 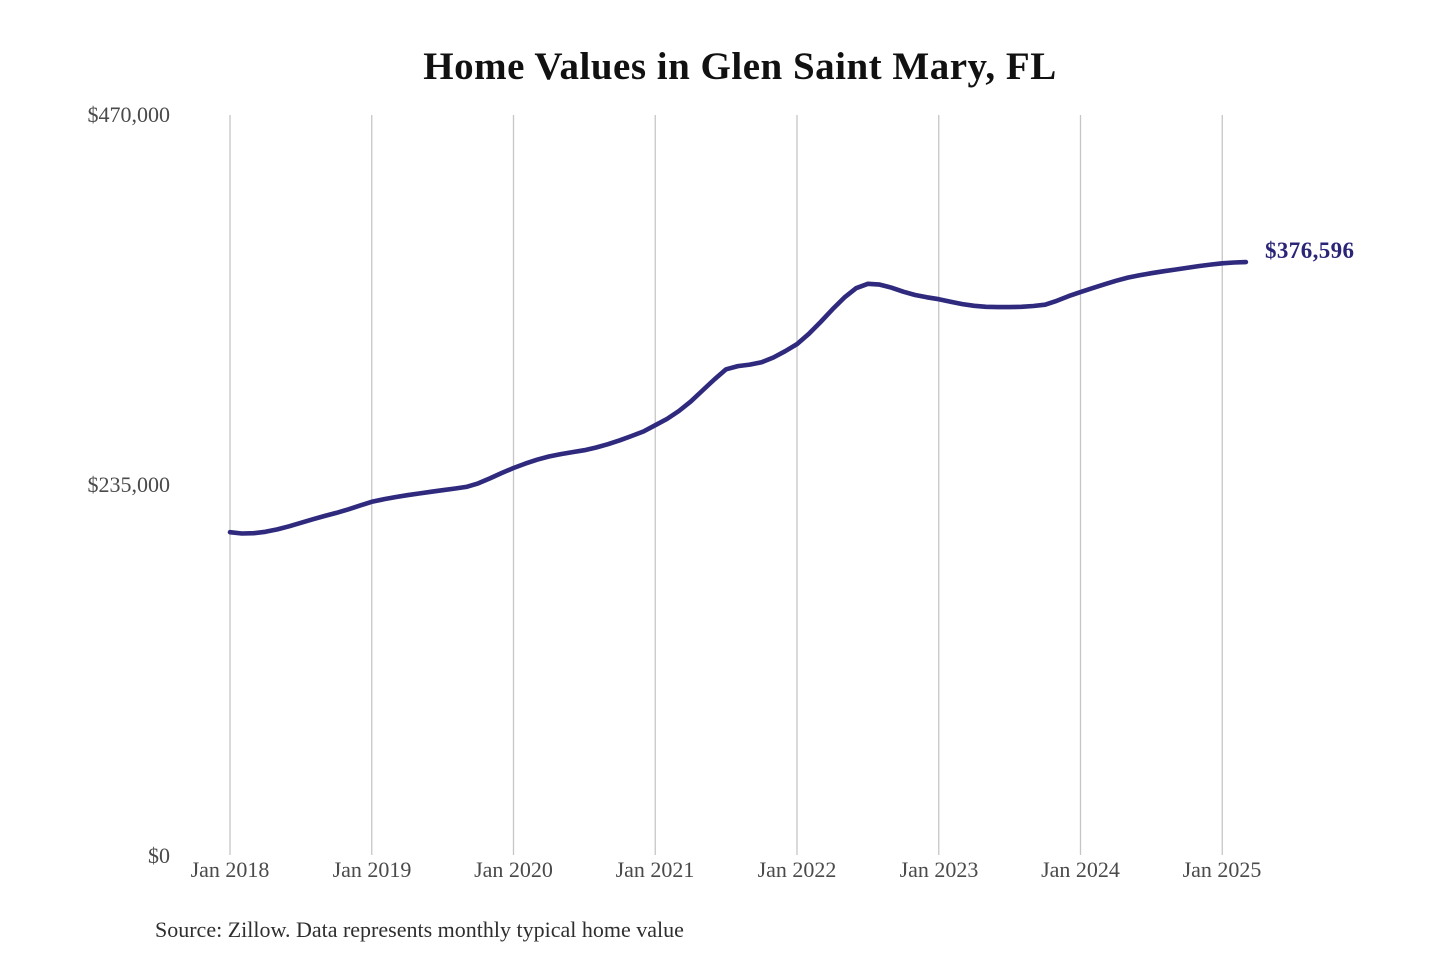 I want to click on x-axis-label-jan-2020: Jan 2020, so click(x=513, y=869).